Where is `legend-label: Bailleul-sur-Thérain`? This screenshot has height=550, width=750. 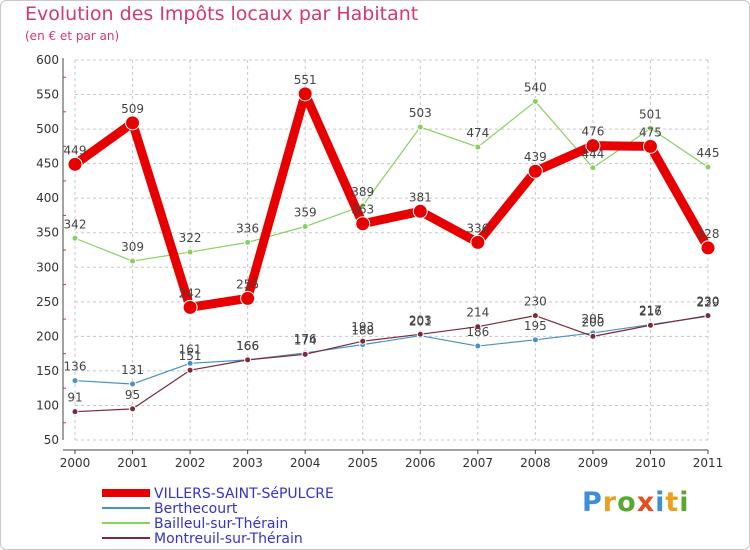 legend-label: Bailleul-sur-Thérain is located at coordinates (221, 524).